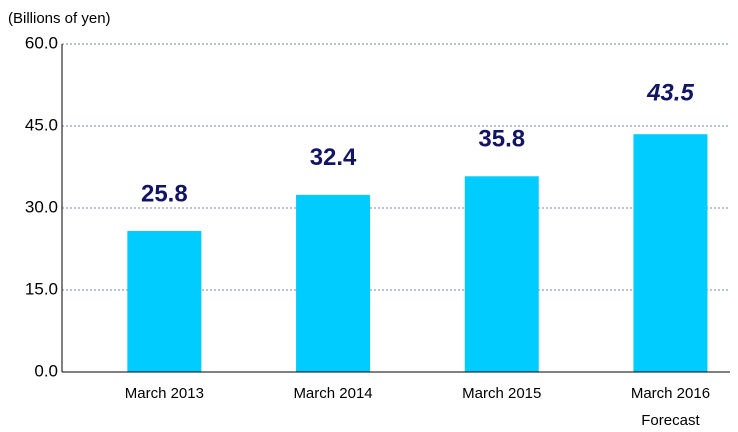  What do you see at coordinates (59, 18) in the screenshot?
I see `unit-label: (Billions of yen)` at bounding box center [59, 18].